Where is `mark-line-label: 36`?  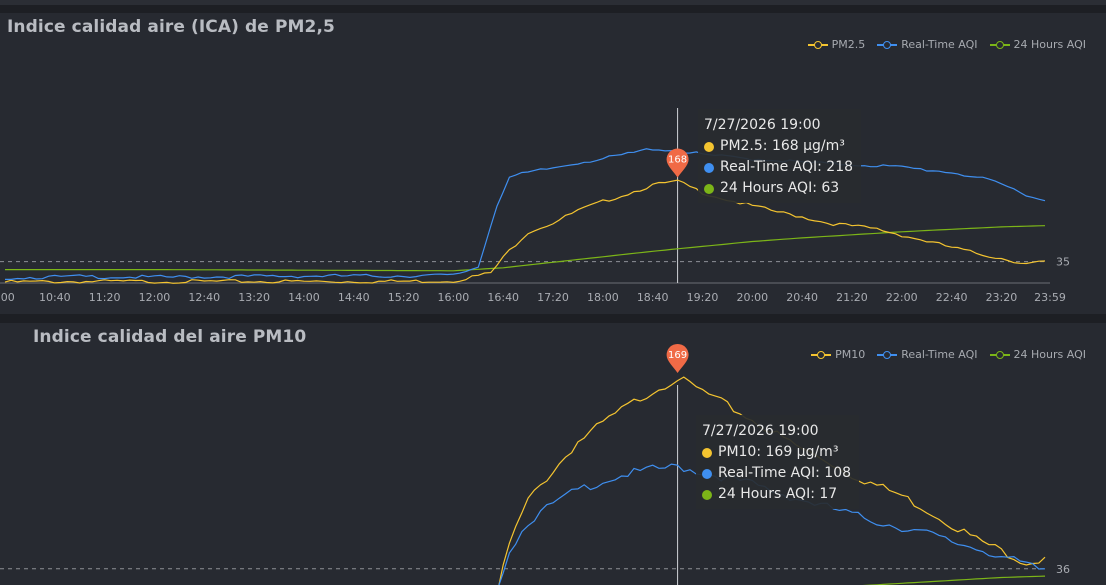 mark-line-label: 36 is located at coordinates (1063, 569).